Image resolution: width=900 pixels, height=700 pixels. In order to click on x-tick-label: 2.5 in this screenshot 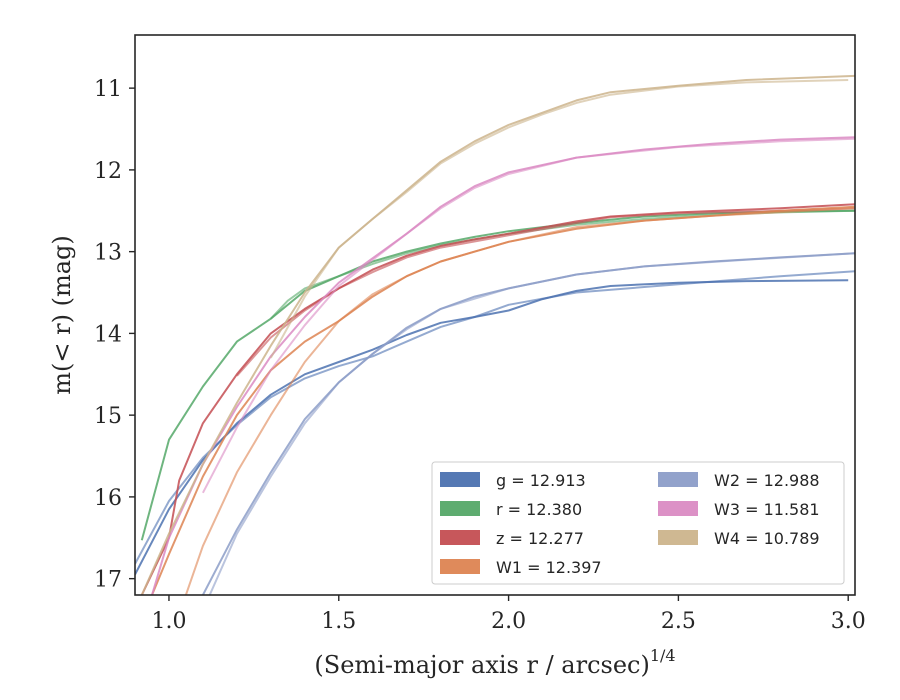, I will do `click(678, 621)`.